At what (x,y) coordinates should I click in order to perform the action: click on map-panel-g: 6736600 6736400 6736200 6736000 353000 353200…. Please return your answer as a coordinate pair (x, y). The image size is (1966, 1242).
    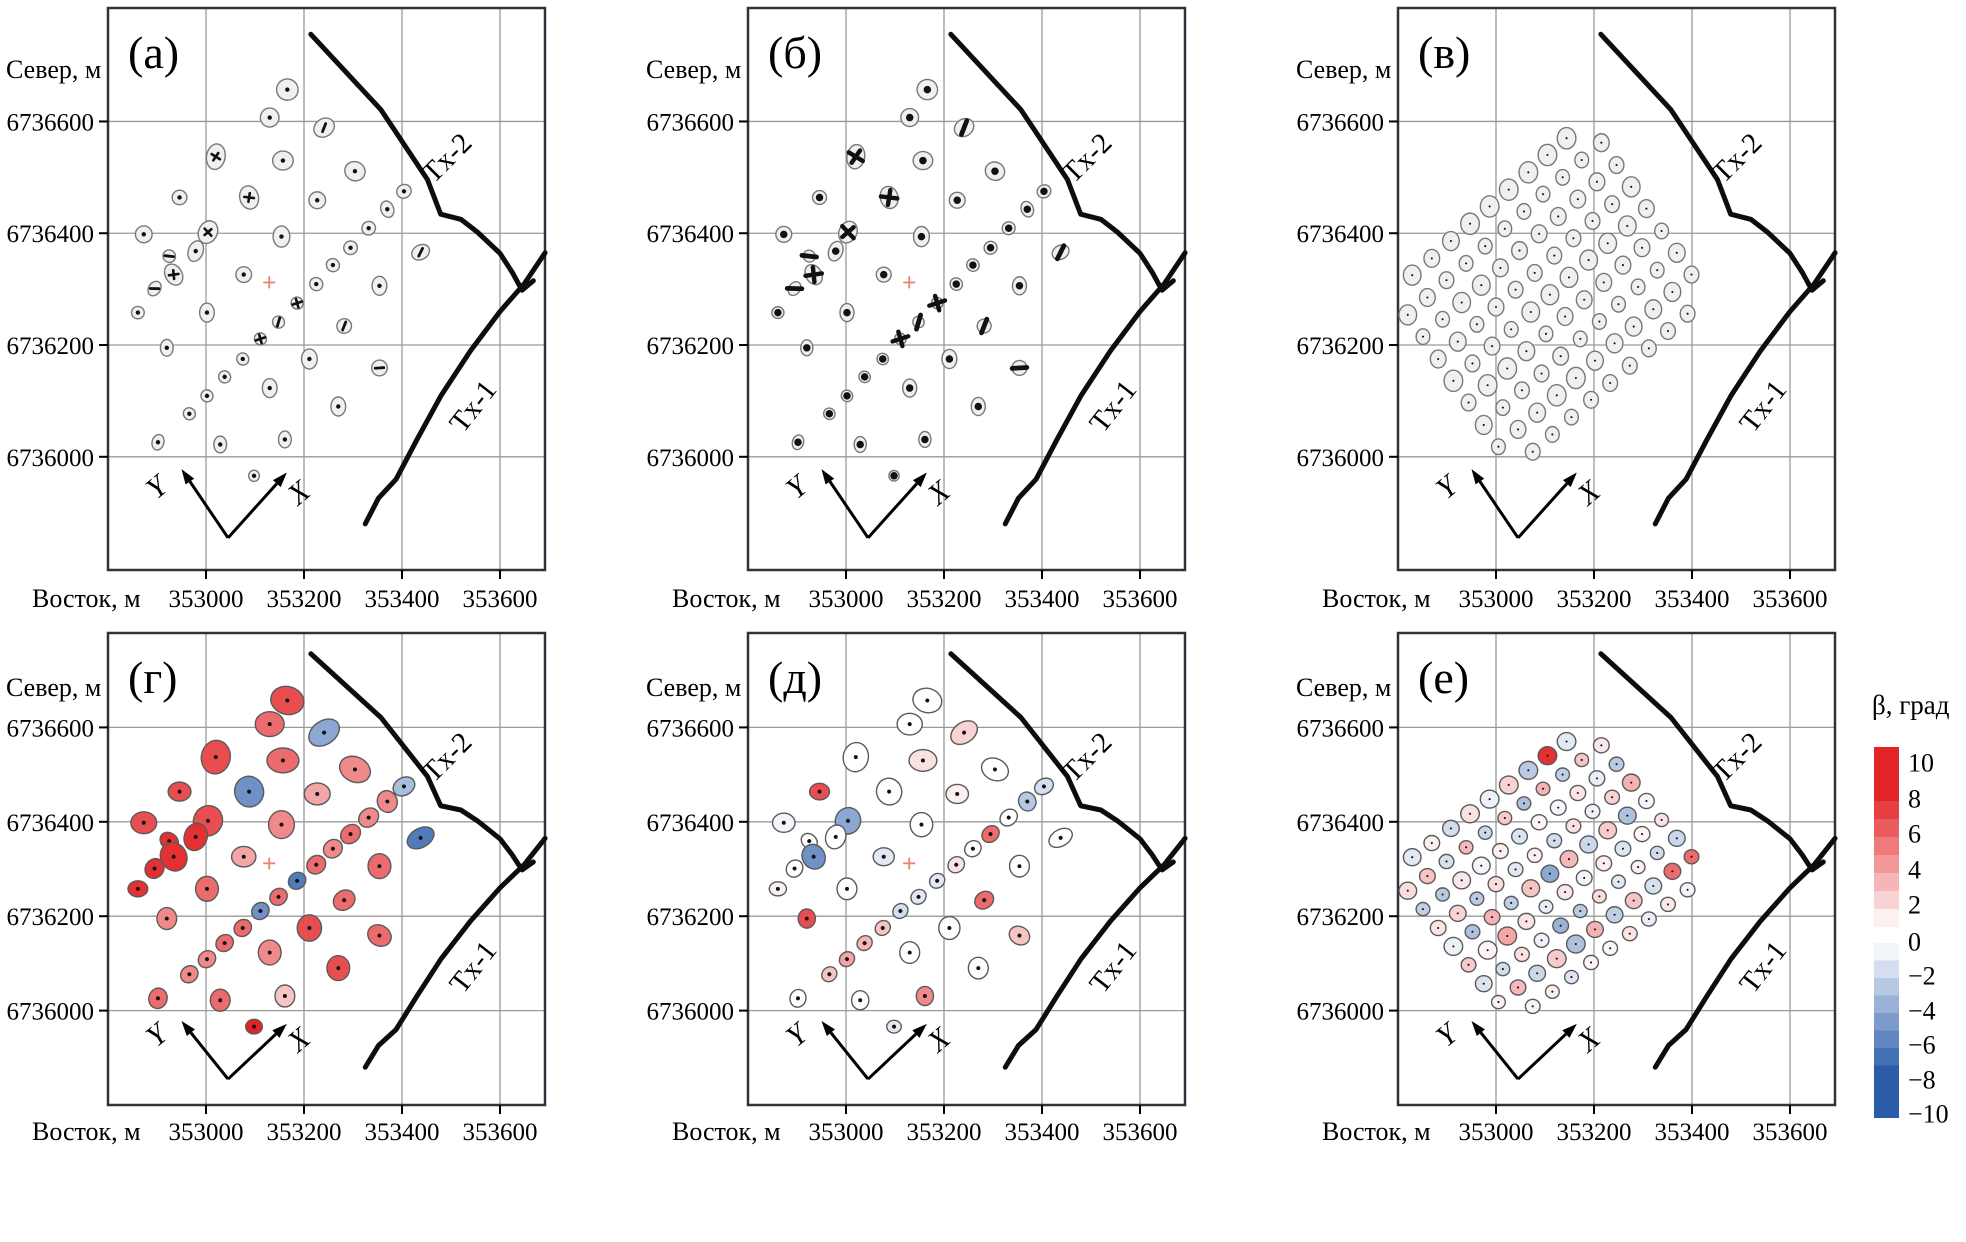
    Looking at the image, I should click on (277, 888).